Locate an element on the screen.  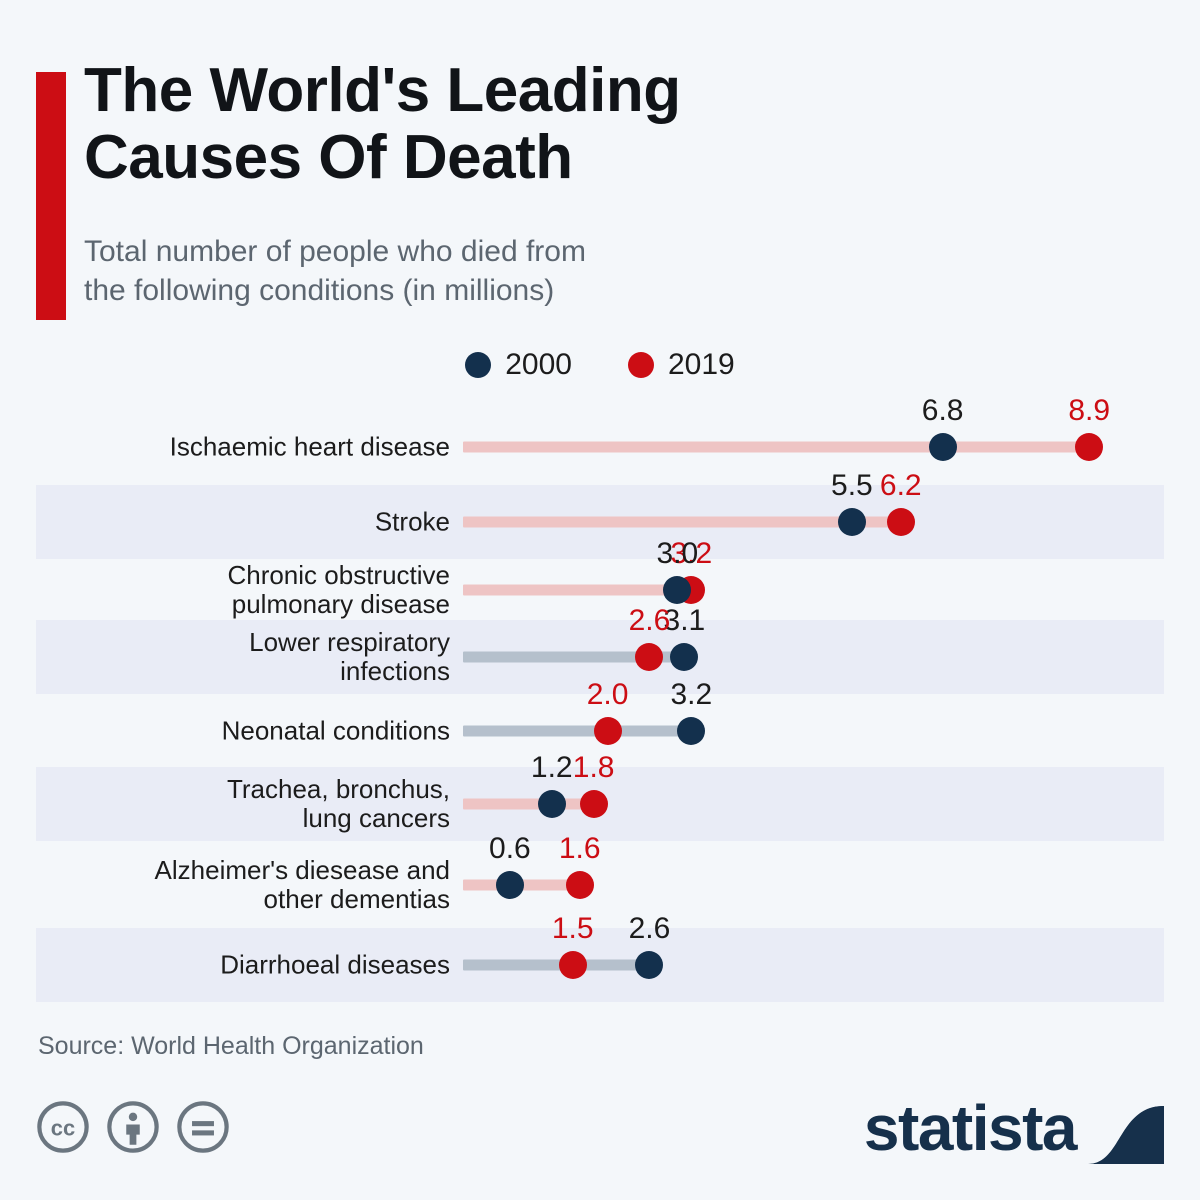
row-label: Alzheimer's diesease and other dementias is located at coordinates (302, 884).